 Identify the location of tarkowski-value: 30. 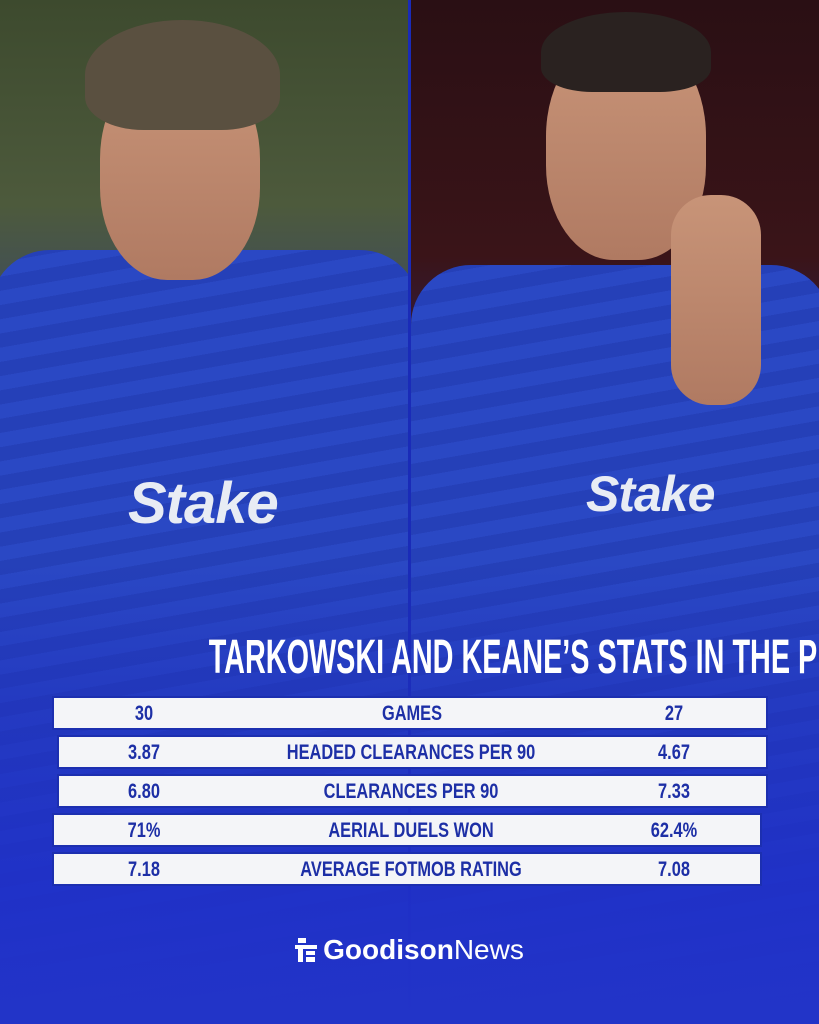
(144, 713).